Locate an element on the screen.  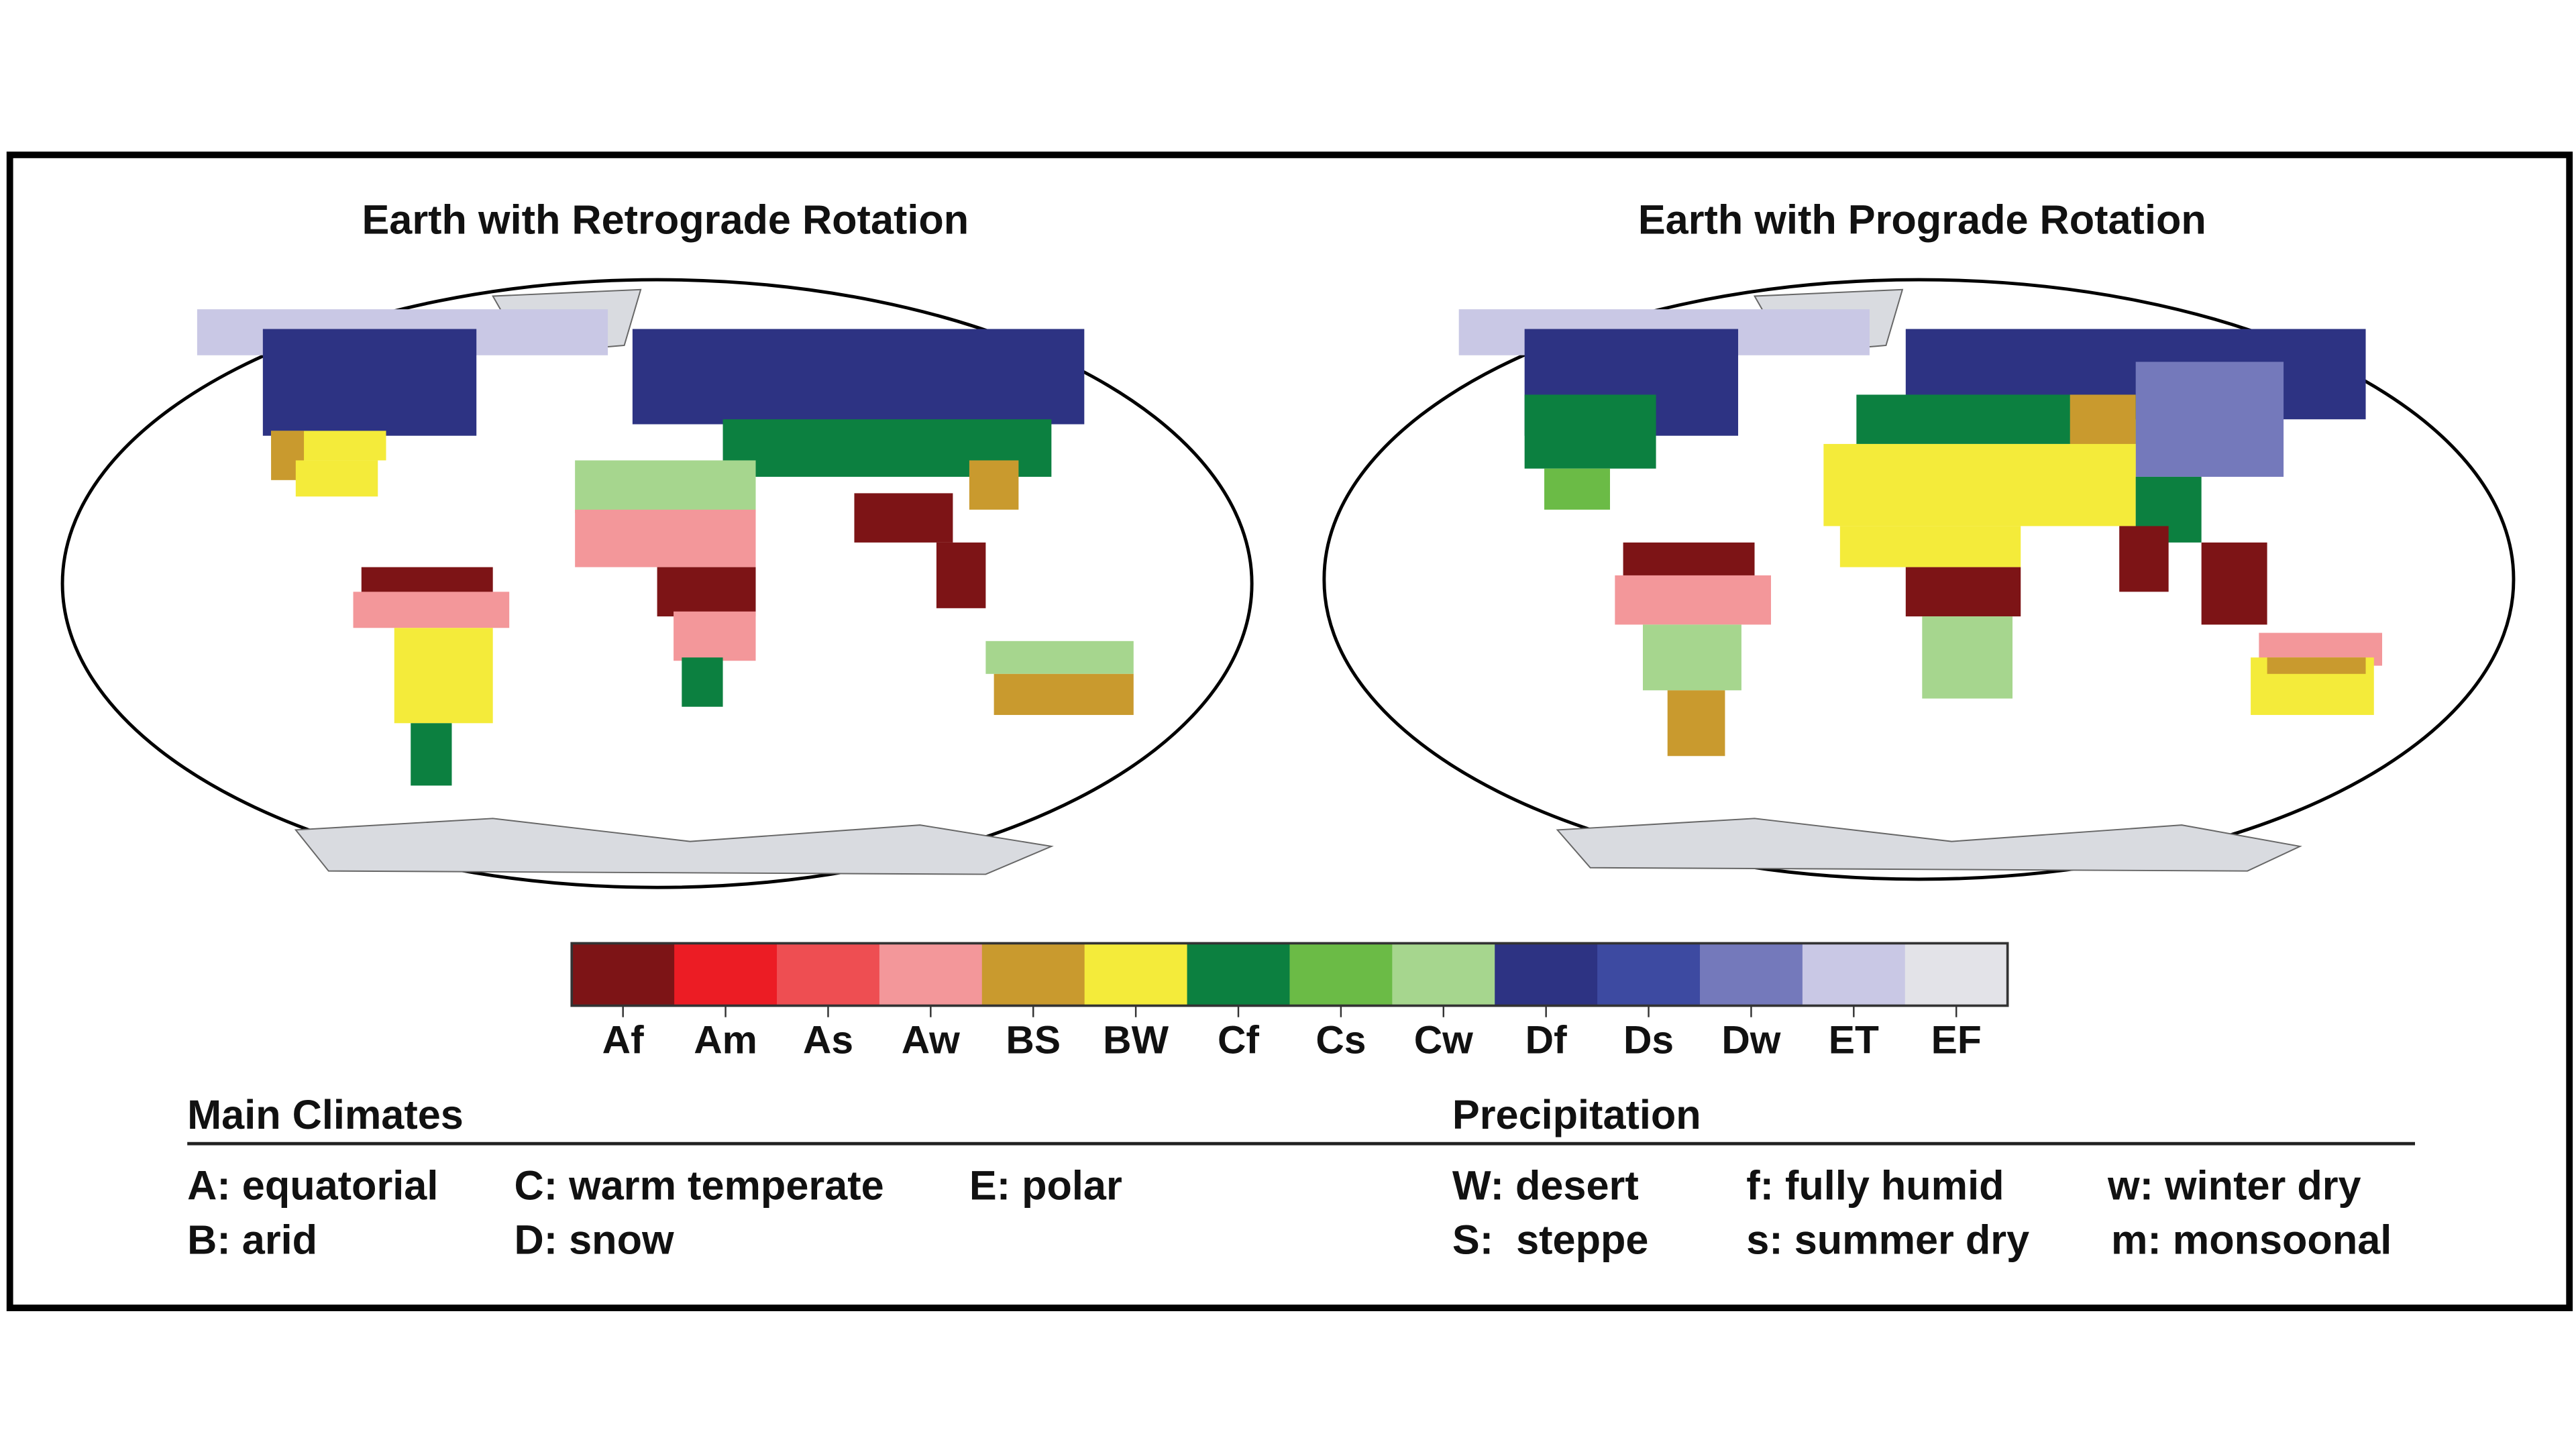
legend-precip-item: W: desert is located at coordinates (1545, 1185).